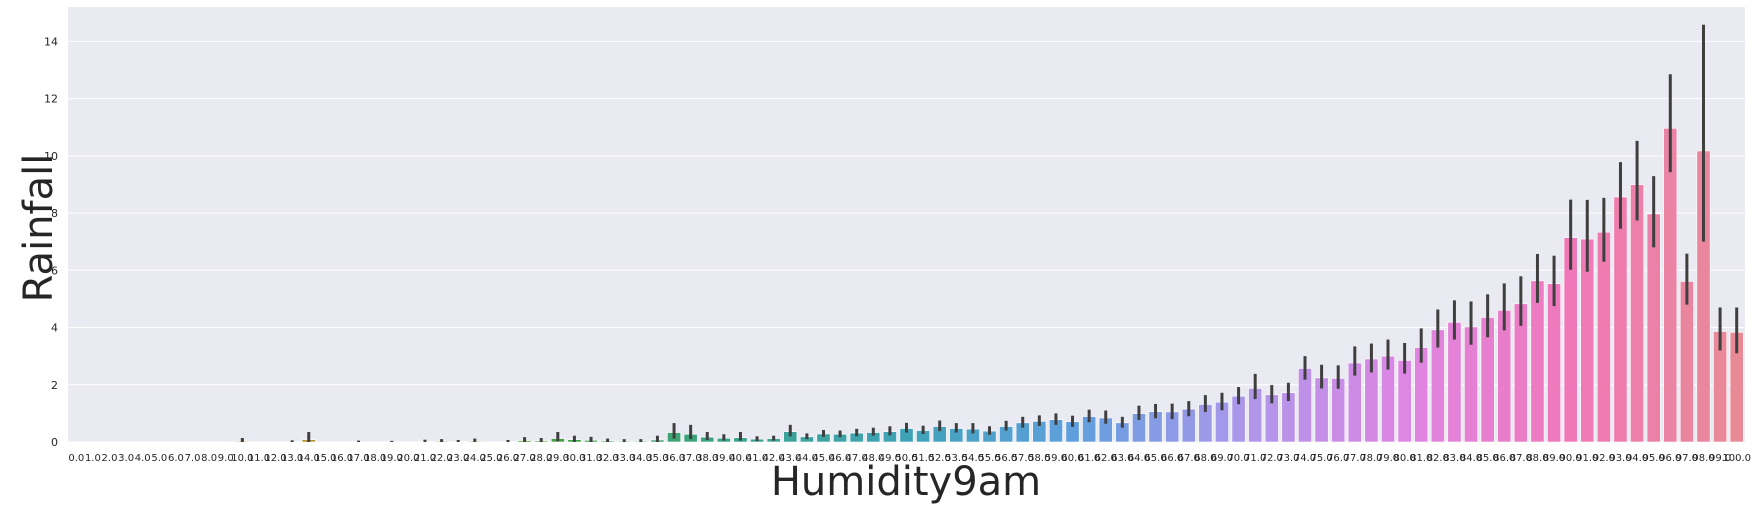  What do you see at coordinates (624, 458) in the screenshot?
I see `x-tick-label: 33.0` at bounding box center [624, 458].